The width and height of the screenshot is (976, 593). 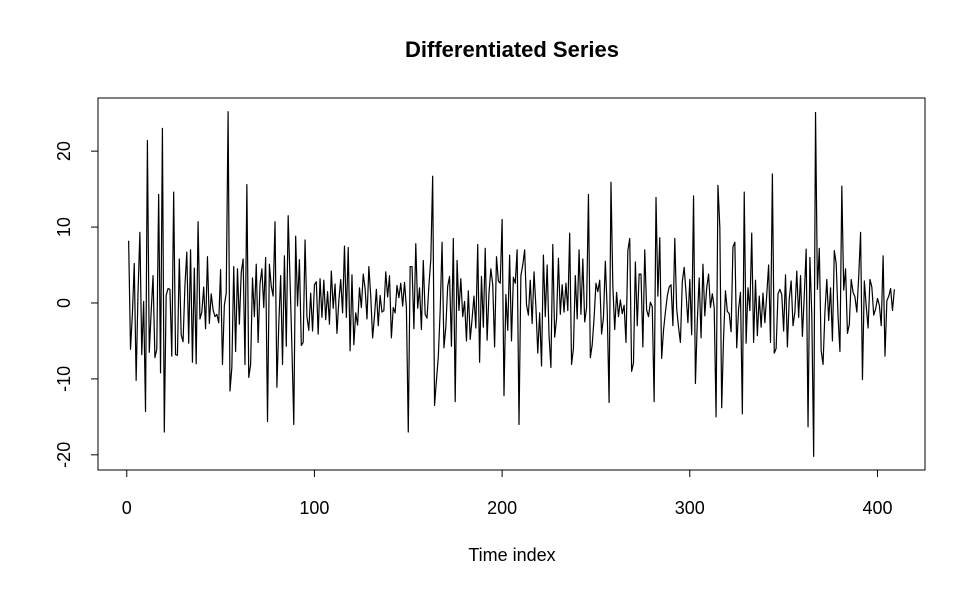 What do you see at coordinates (64, 227) in the screenshot?
I see `y-tick-label: 10` at bounding box center [64, 227].